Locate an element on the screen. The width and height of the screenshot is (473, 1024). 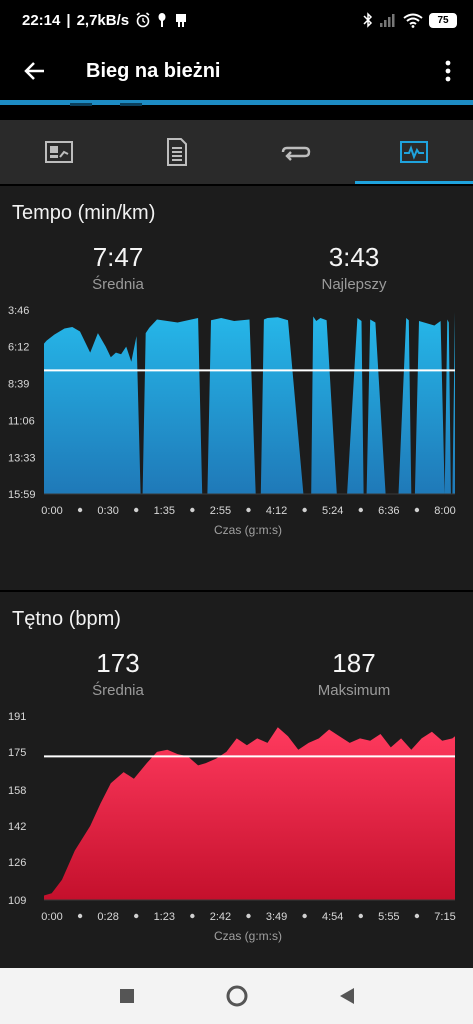
laps-loop-icon is located at coordinates (295, 153).